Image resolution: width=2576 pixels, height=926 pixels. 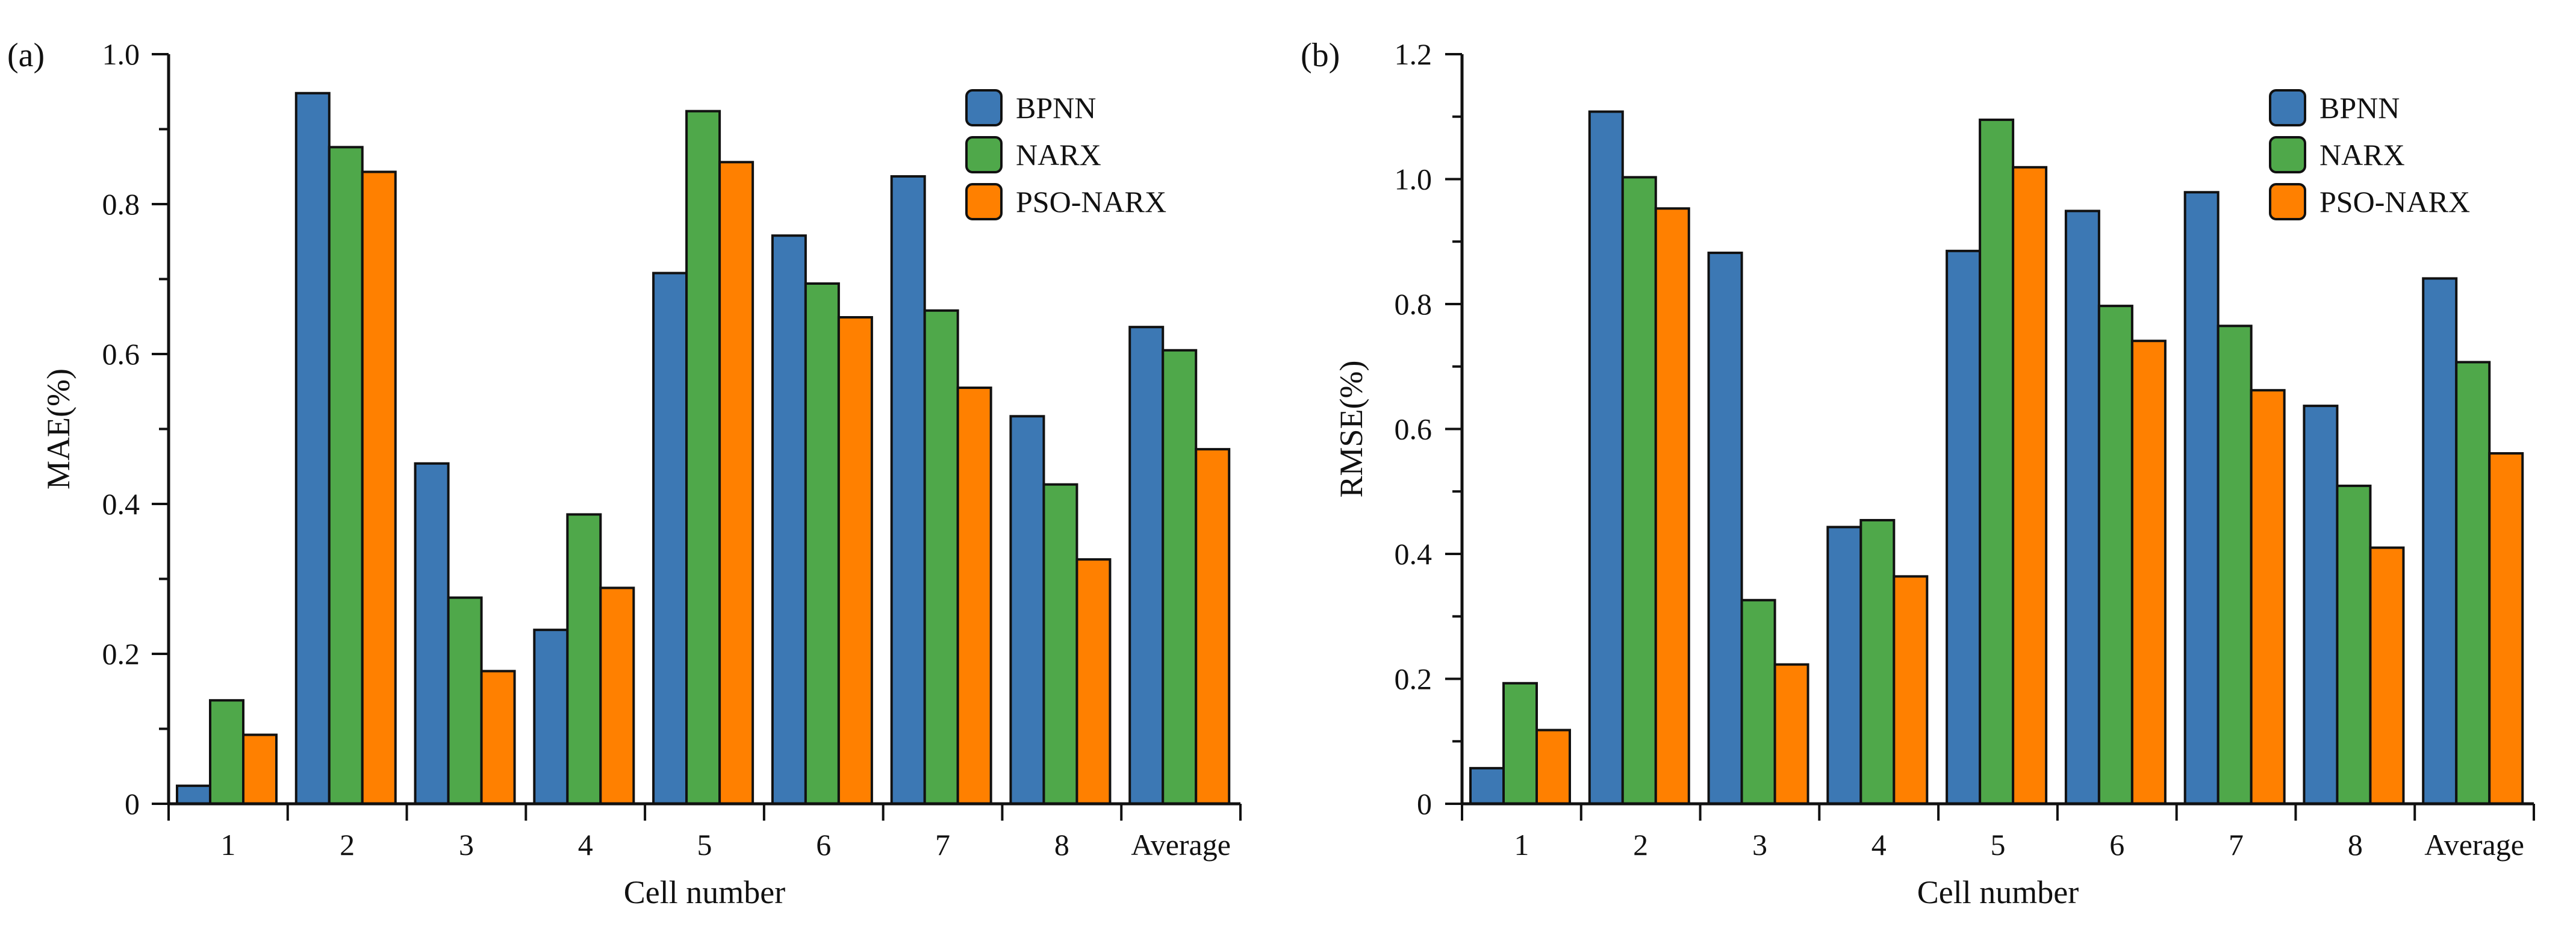 I want to click on y-tick-label: 1.0, so click(x=121, y=54).